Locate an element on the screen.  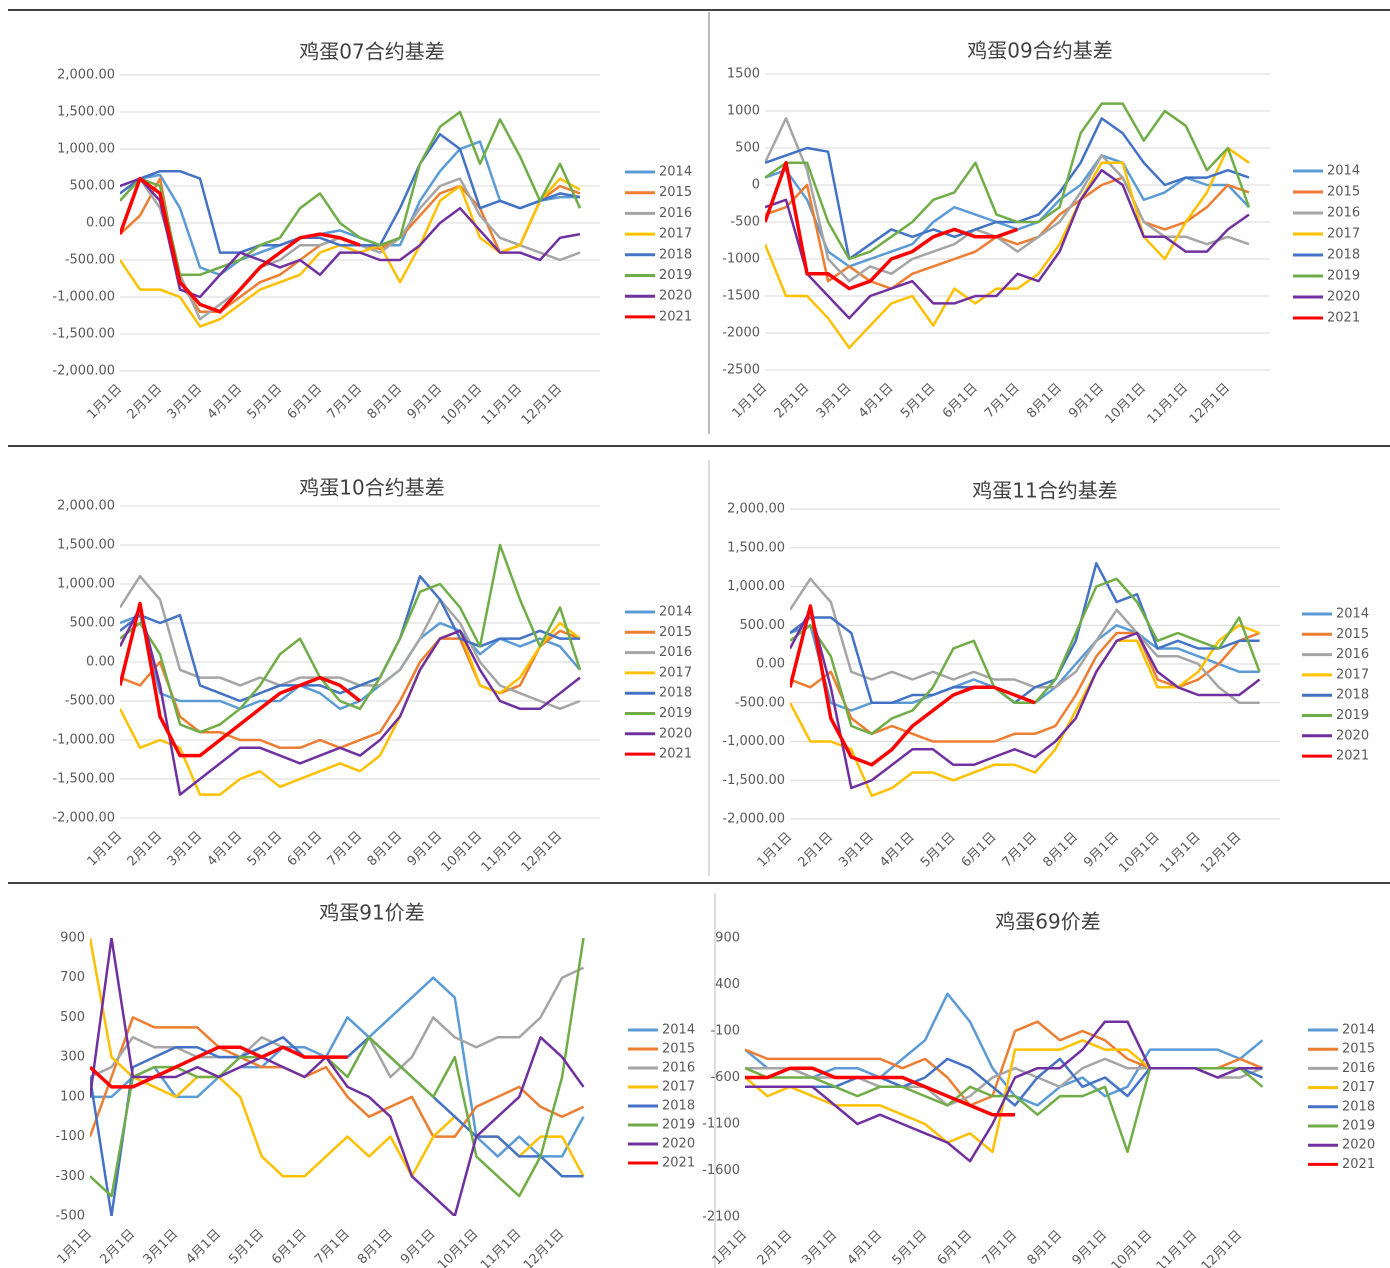
y-tick-label: -2000 is located at coordinates (741, 333).